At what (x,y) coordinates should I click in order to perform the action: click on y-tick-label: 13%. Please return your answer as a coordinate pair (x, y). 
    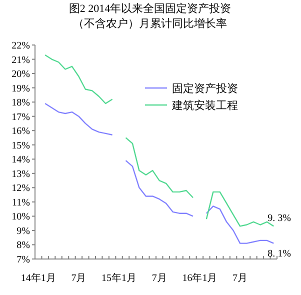
    Looking at the image, I should click on (21, 174).